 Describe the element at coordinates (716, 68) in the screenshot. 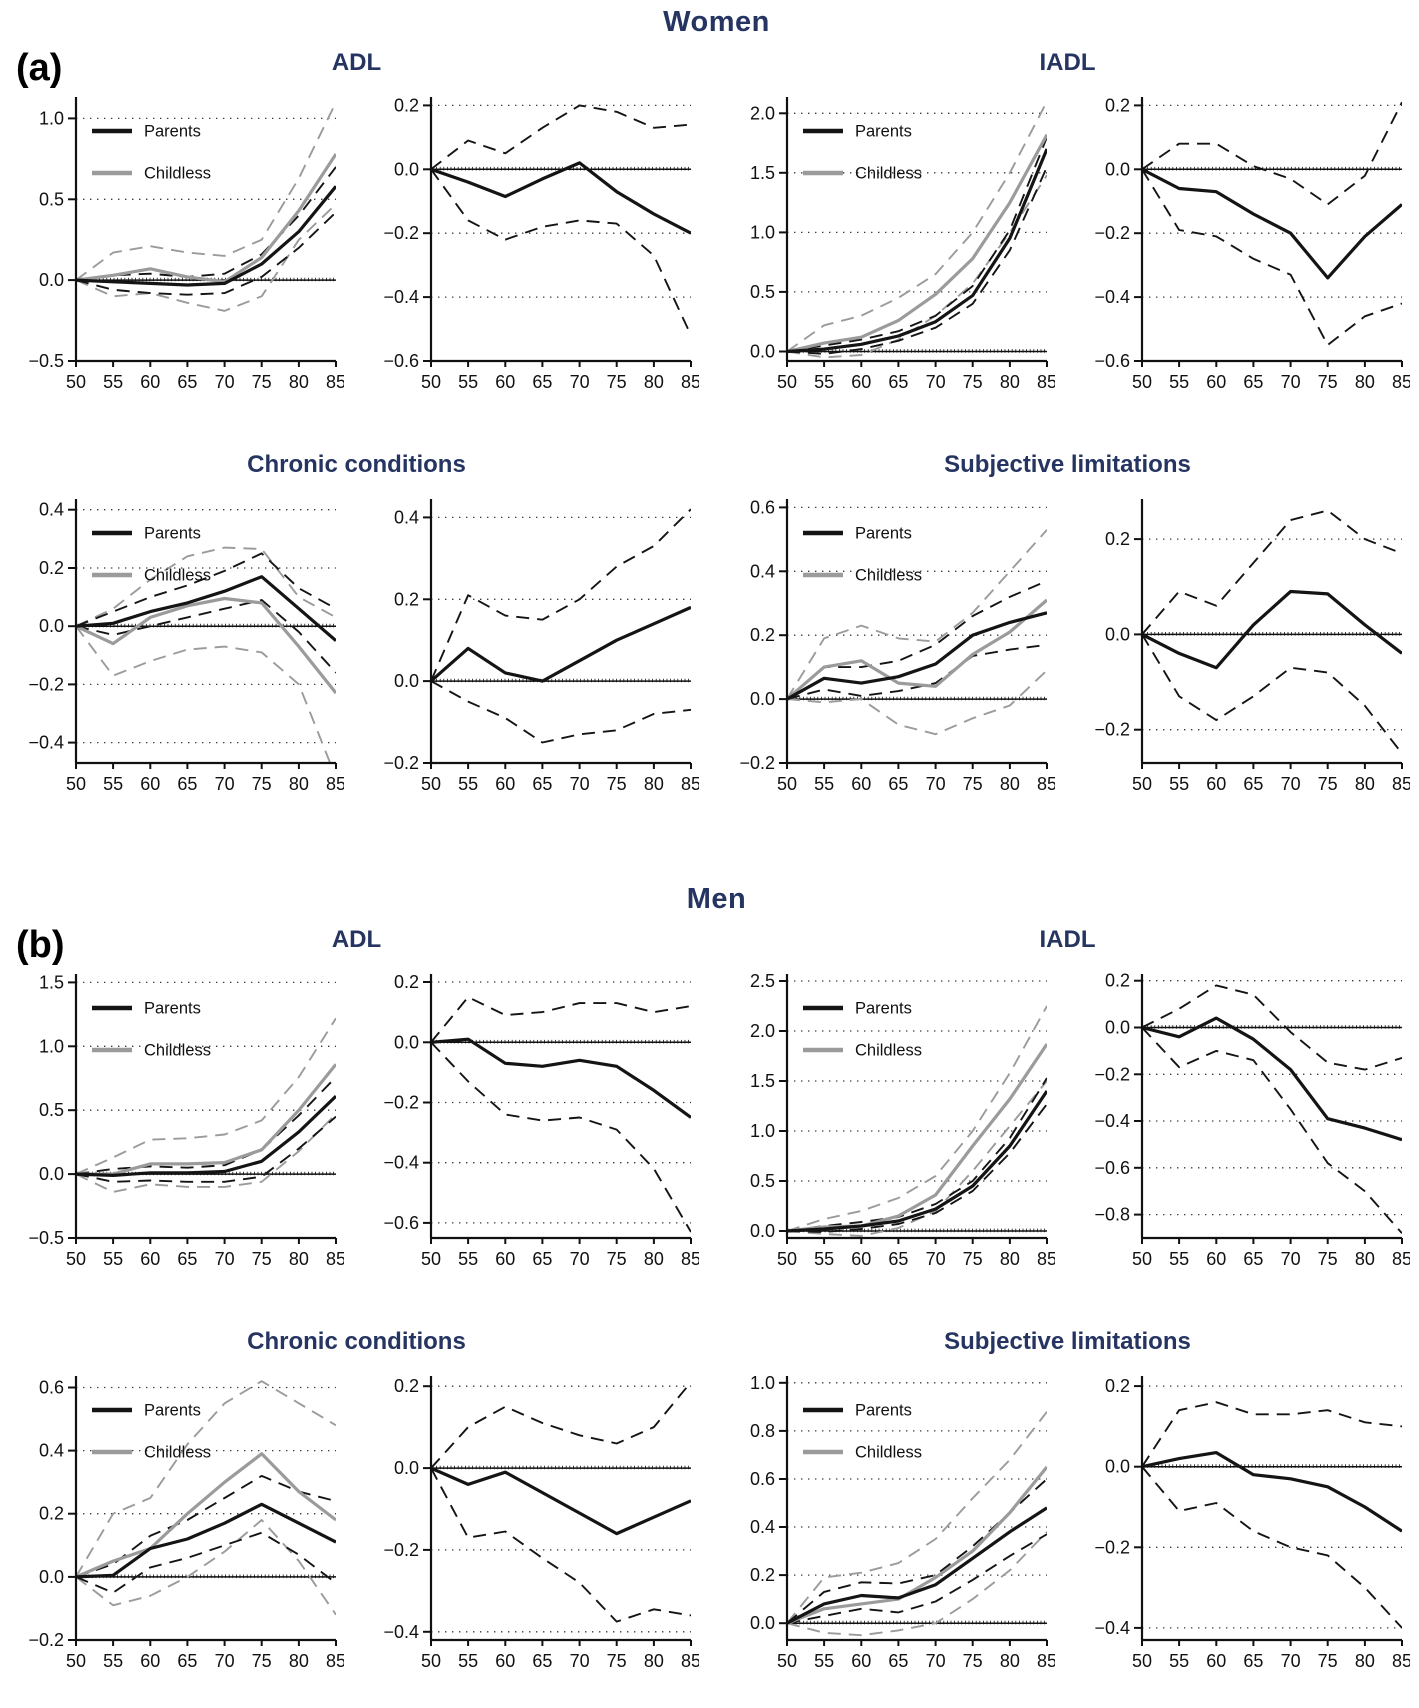

I see `women-row1-titles: (a) ADL IADL` at that location.